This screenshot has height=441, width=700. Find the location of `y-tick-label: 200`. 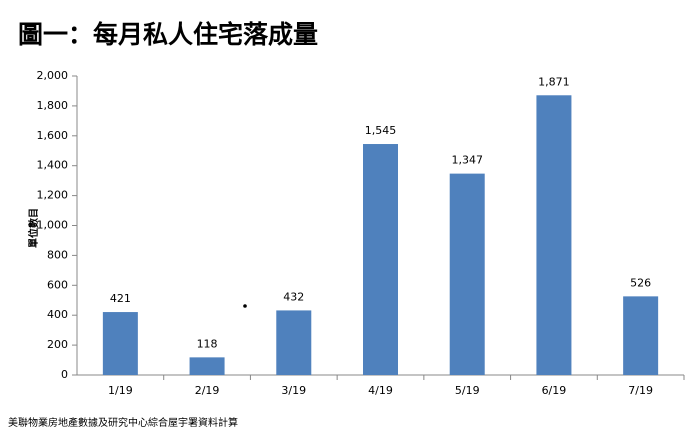

y-tick-label: 200 is located at coordinates (57, 344).